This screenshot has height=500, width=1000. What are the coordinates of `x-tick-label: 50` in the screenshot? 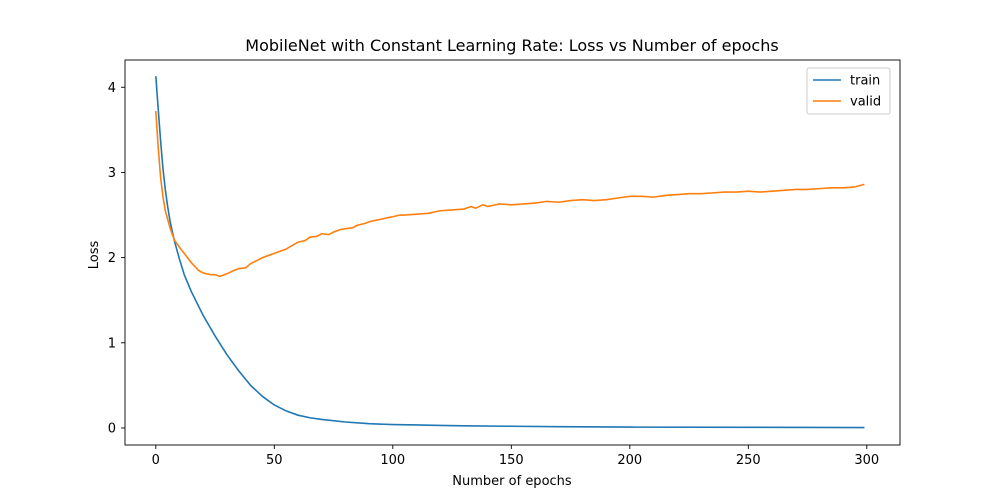 It's located at (274, 460).